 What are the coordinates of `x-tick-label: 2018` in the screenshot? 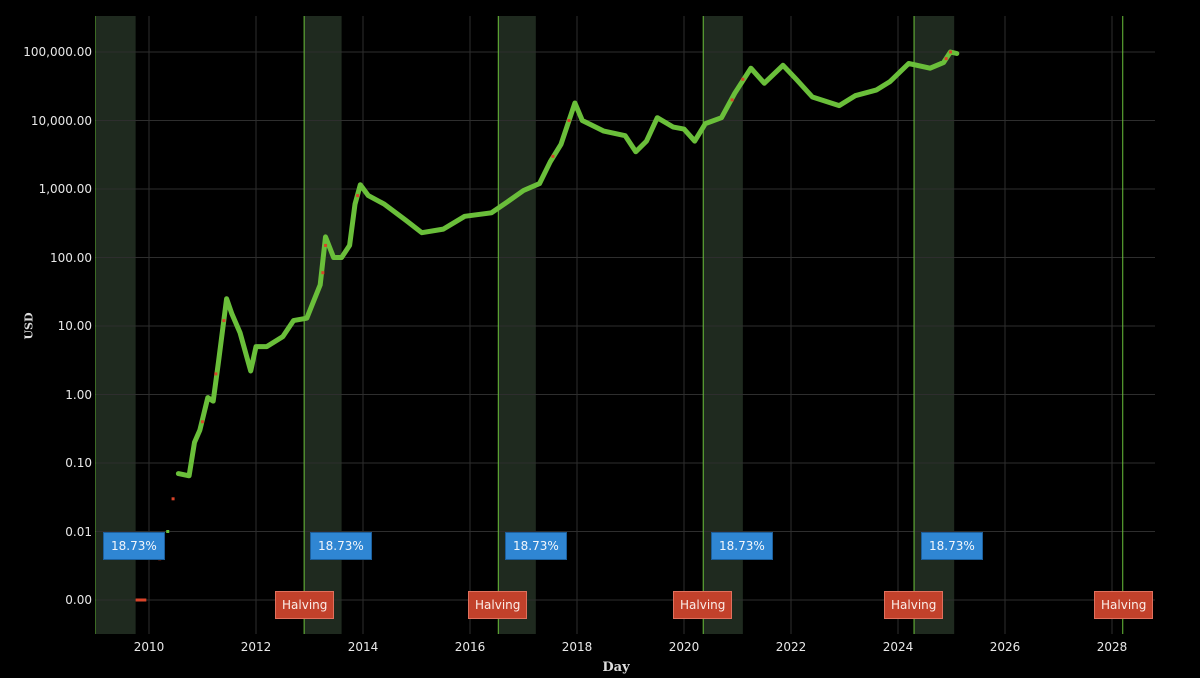 It's located at (577, 647).